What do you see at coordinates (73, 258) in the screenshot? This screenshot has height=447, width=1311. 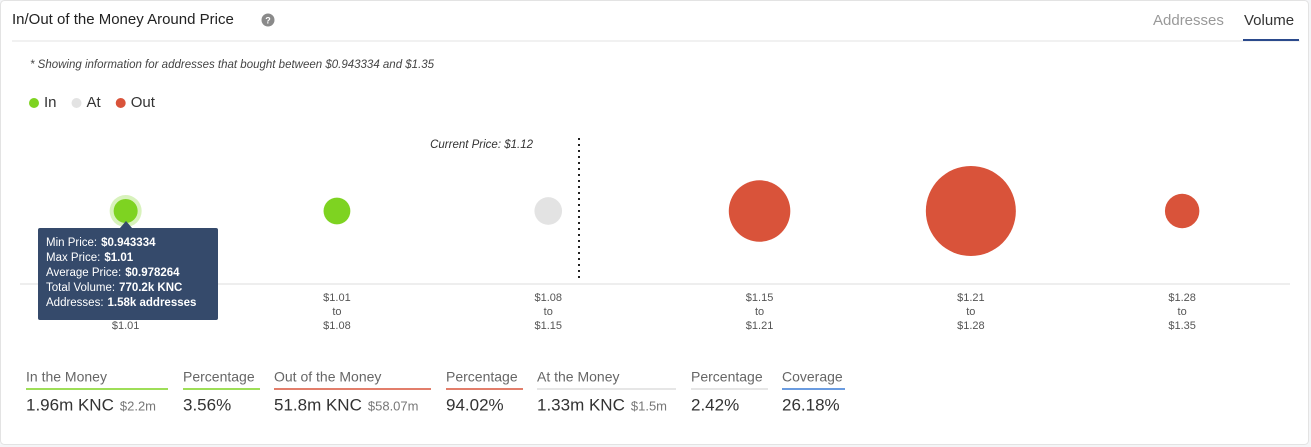 I see `tooltip-label: Max Price:` at bounding box center [73, 258].